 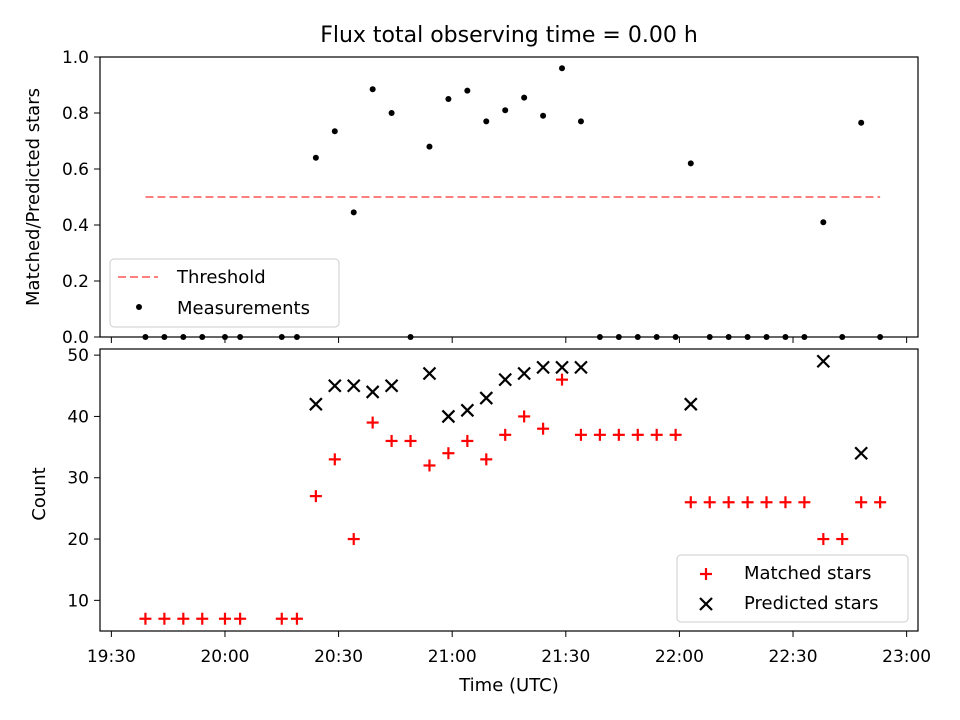 I want to click on bottom-y-tick-label: 50, so click(x=78, y=356).